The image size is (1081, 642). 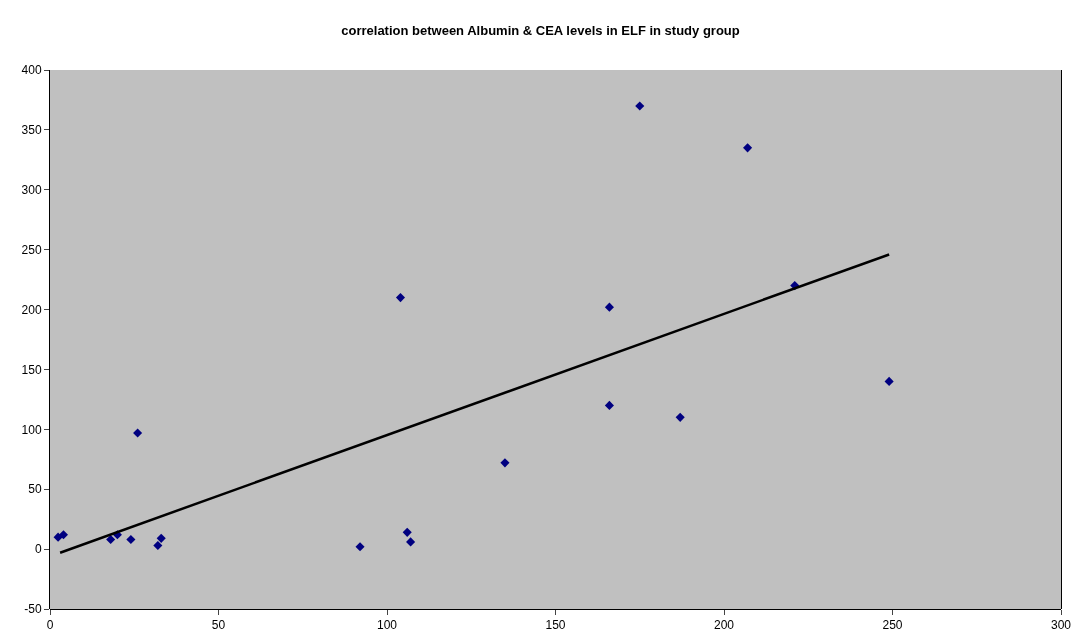 I want to click on x-tick-label: 50, so click(x=218, y=625).